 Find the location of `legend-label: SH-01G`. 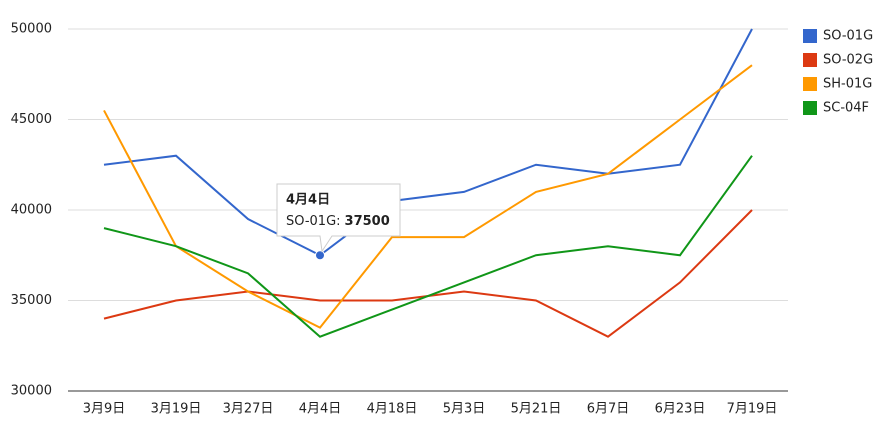

legend-label: SH-01G is located at coordinates (847, 84).